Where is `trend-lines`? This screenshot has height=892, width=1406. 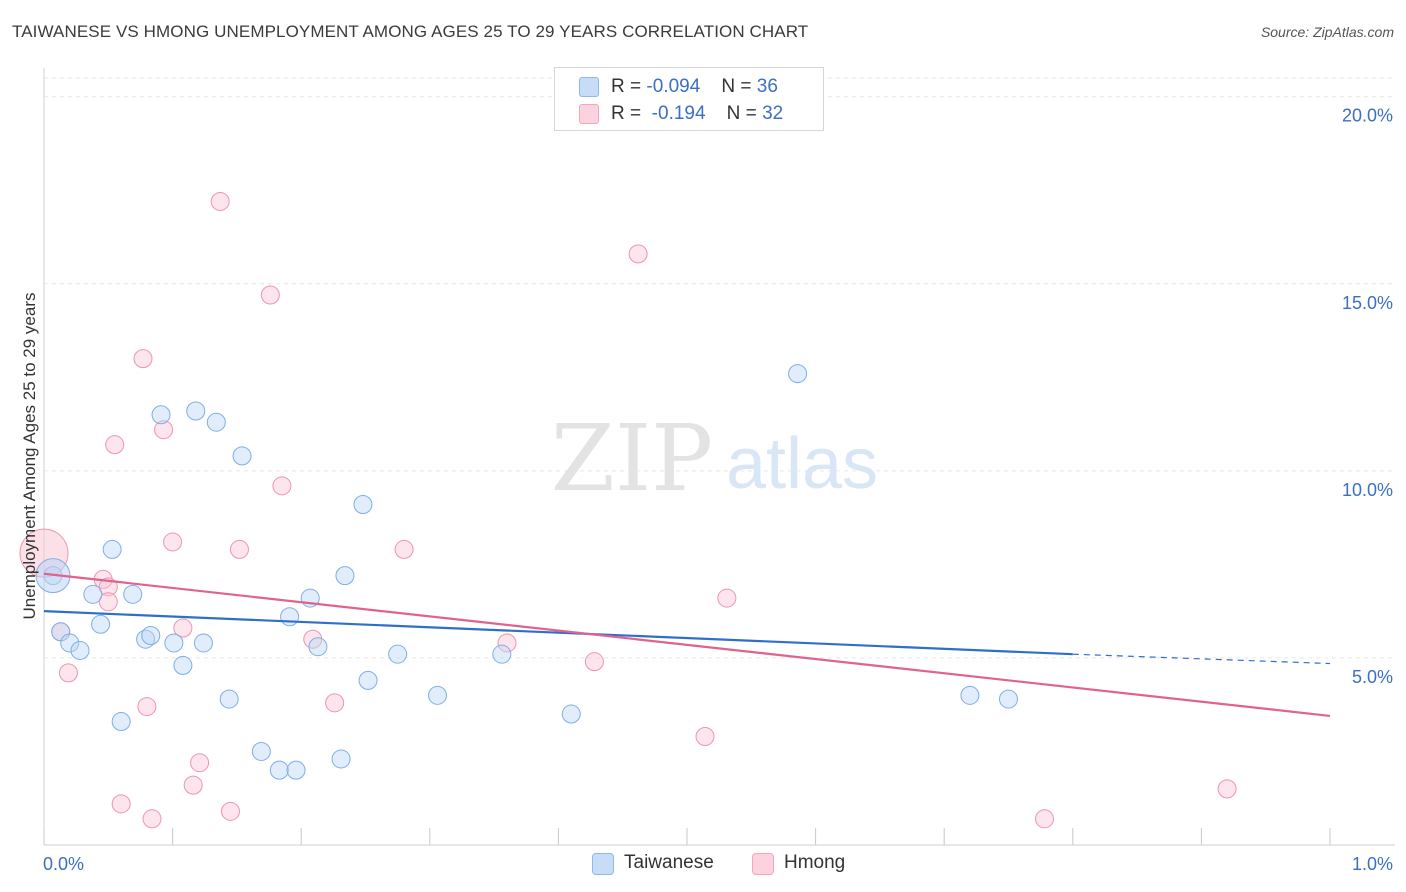 trend-lines is located at coordinates (687, 645).